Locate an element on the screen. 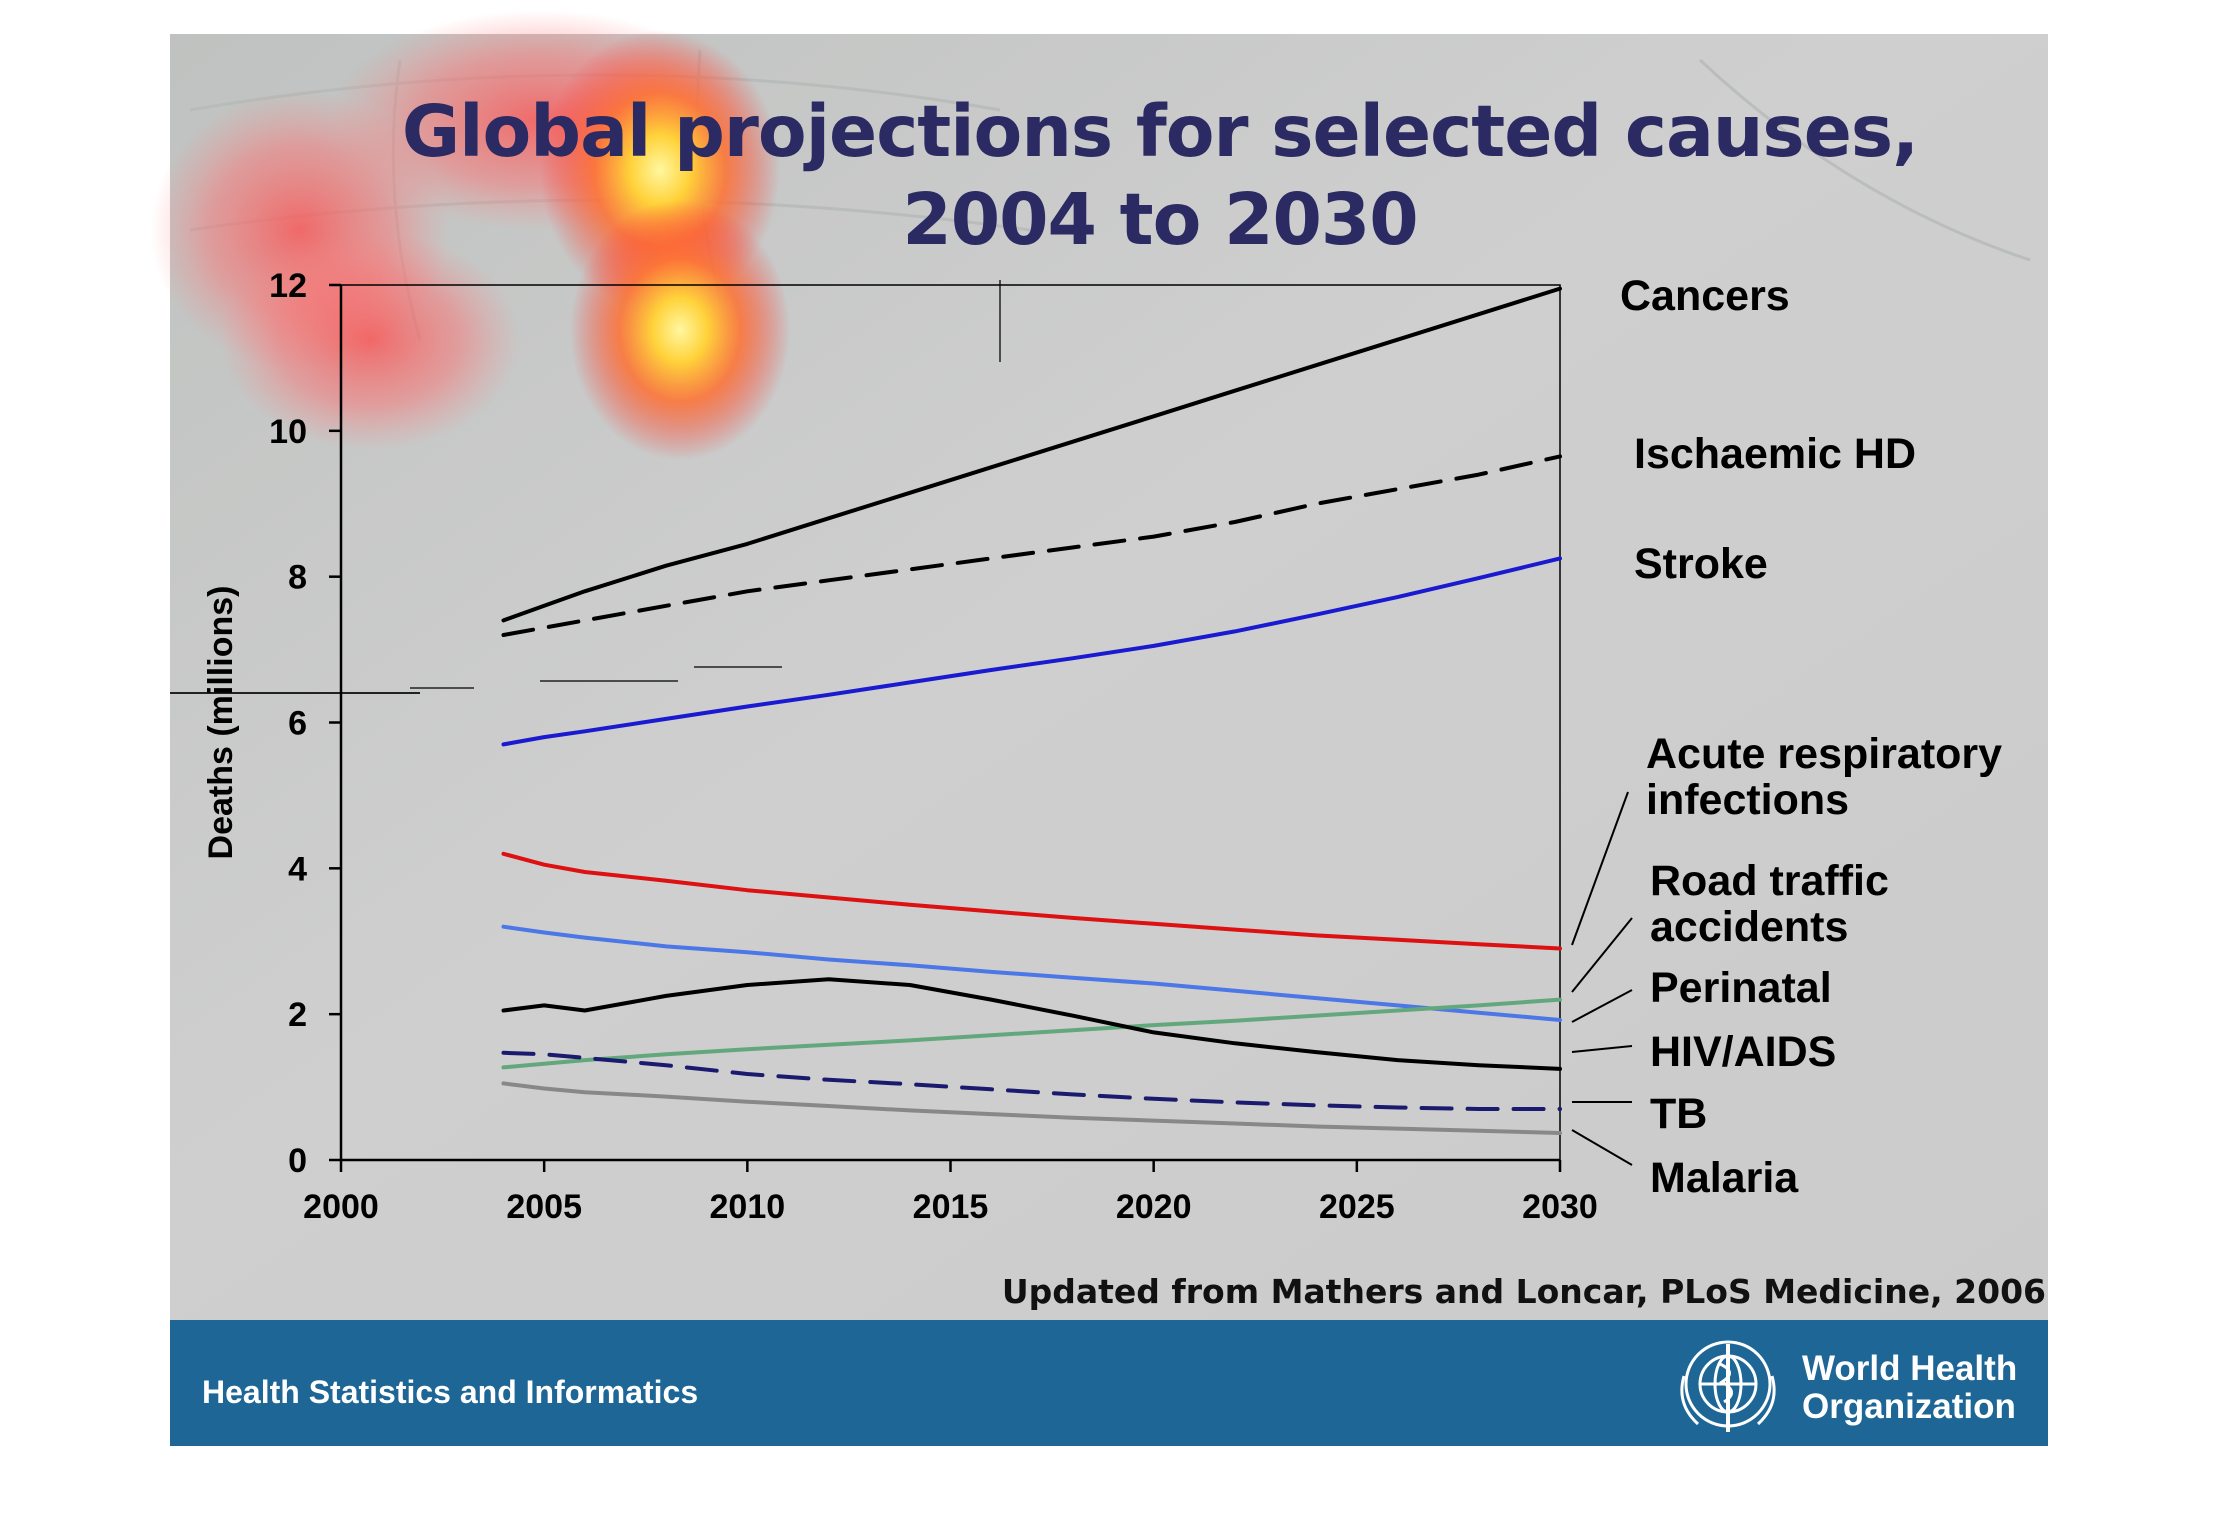  series-label-hiv-aids: HIV/AIDS is located at coordinates (1743, 1052).